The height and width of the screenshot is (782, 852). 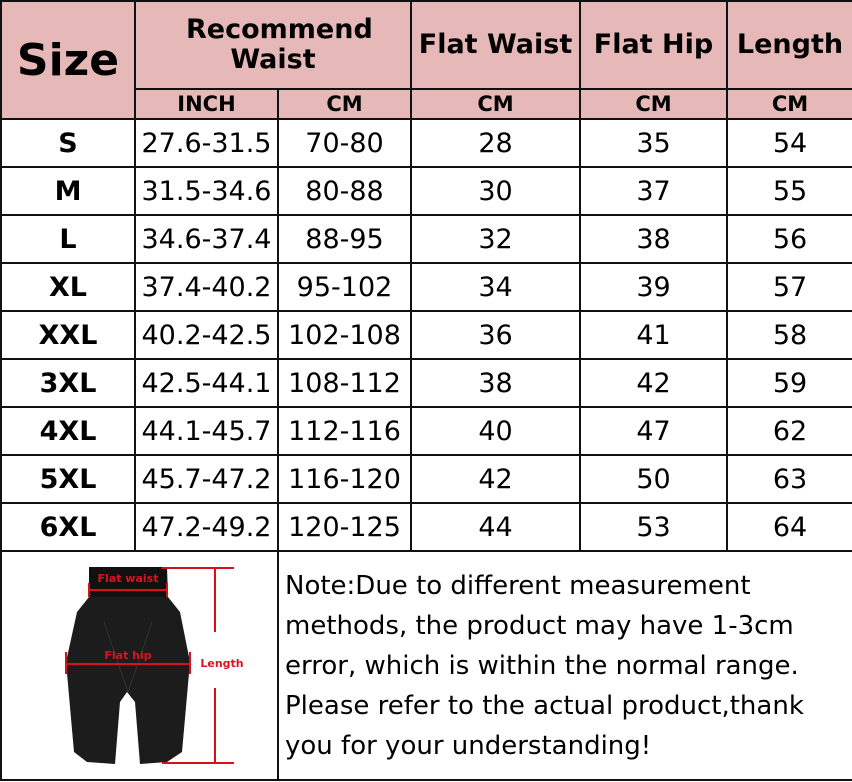 I want to click on cell-size: 6XL, so click(x=68, y=527).